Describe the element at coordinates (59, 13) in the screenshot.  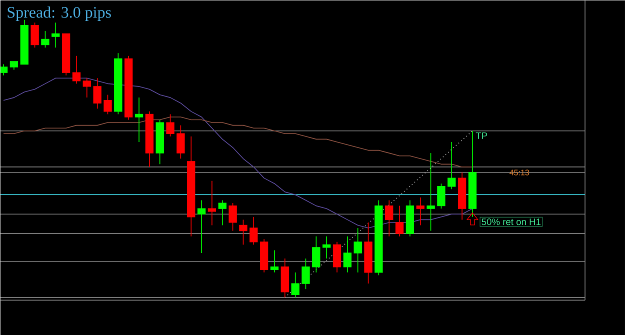
I see `annotation: Spread: 3.0 pips` at that location.